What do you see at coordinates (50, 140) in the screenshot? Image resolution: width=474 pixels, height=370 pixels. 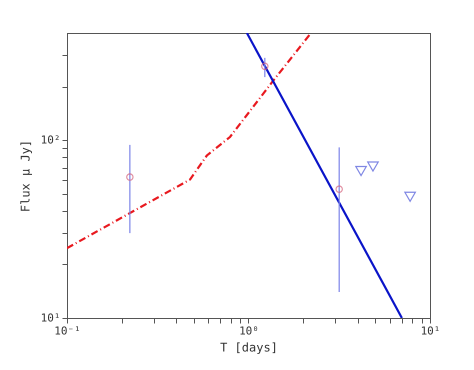 I see `y-tick-label: 10²` at bounding box center [50, 140].